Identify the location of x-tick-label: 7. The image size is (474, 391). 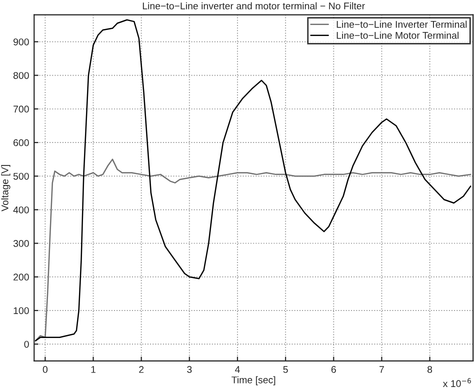
(382, 369).